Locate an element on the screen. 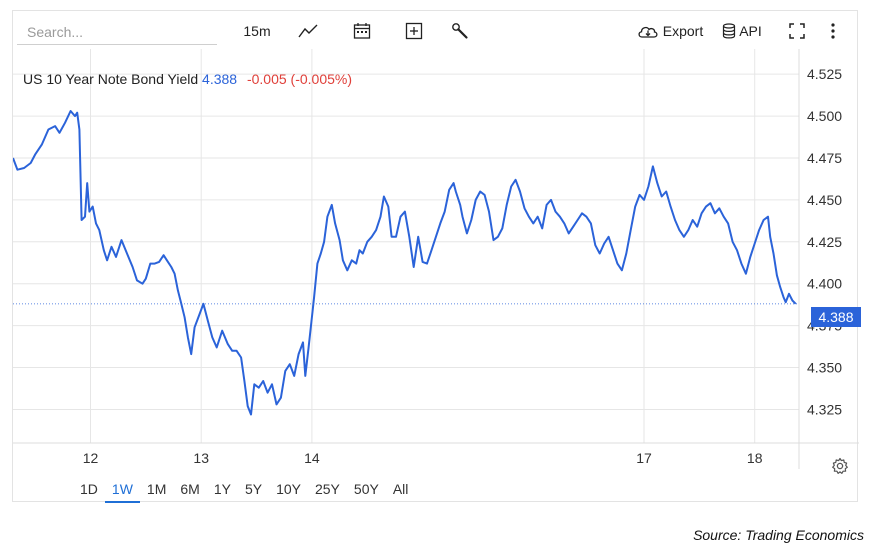 This screenshot has height=548, width=870. source-caption: Source: Trading Economics is located at coordinates (778, 535).